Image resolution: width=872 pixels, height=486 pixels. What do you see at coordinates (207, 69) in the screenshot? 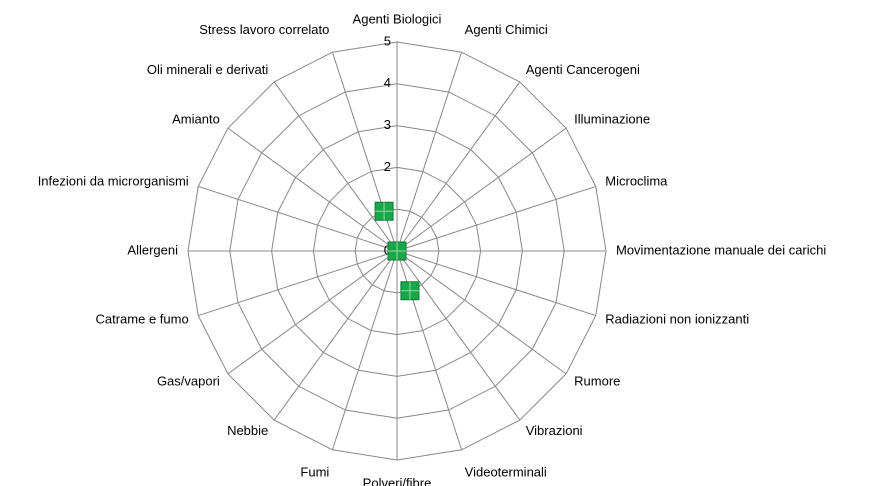
I see `category-label: Oli minerali e derivati` at bounding box center [207, 69].